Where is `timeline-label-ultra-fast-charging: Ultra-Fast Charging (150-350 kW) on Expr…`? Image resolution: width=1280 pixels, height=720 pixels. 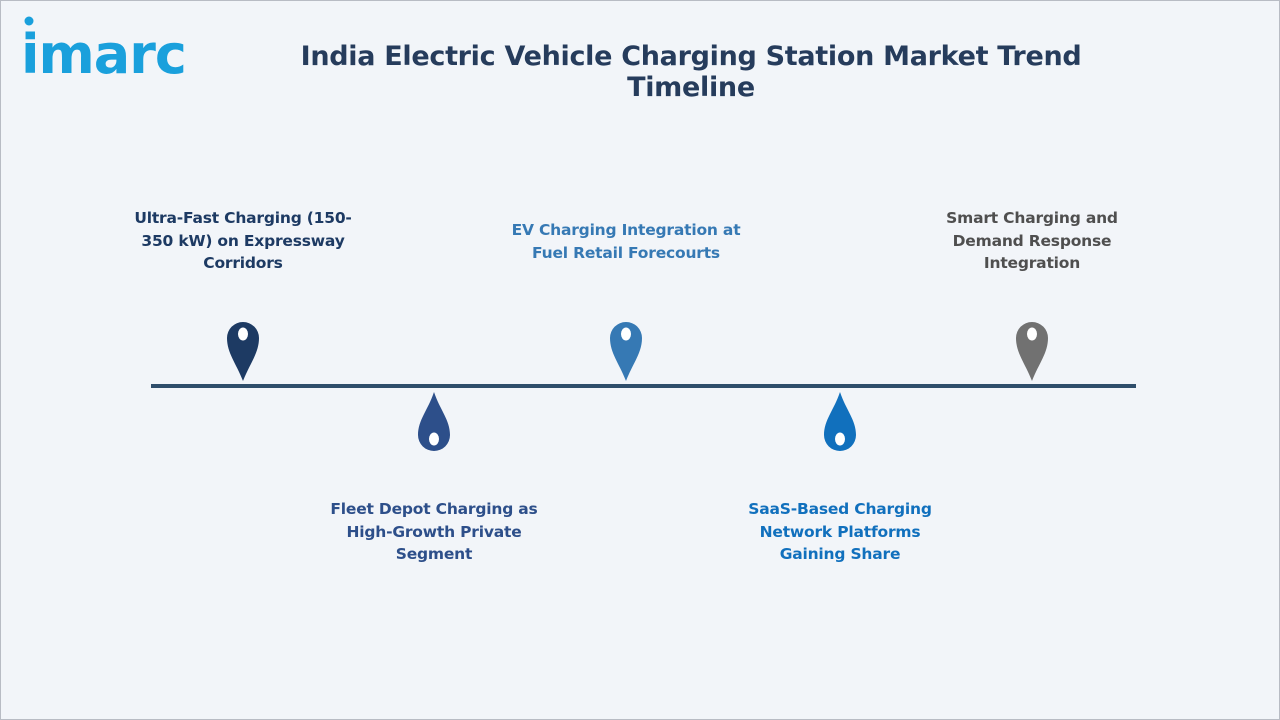
timeline-label-ultra-fast-charging: Ultra-Fast Charging (150-350 kW) on Expr… is located at coordinates (243, 240).